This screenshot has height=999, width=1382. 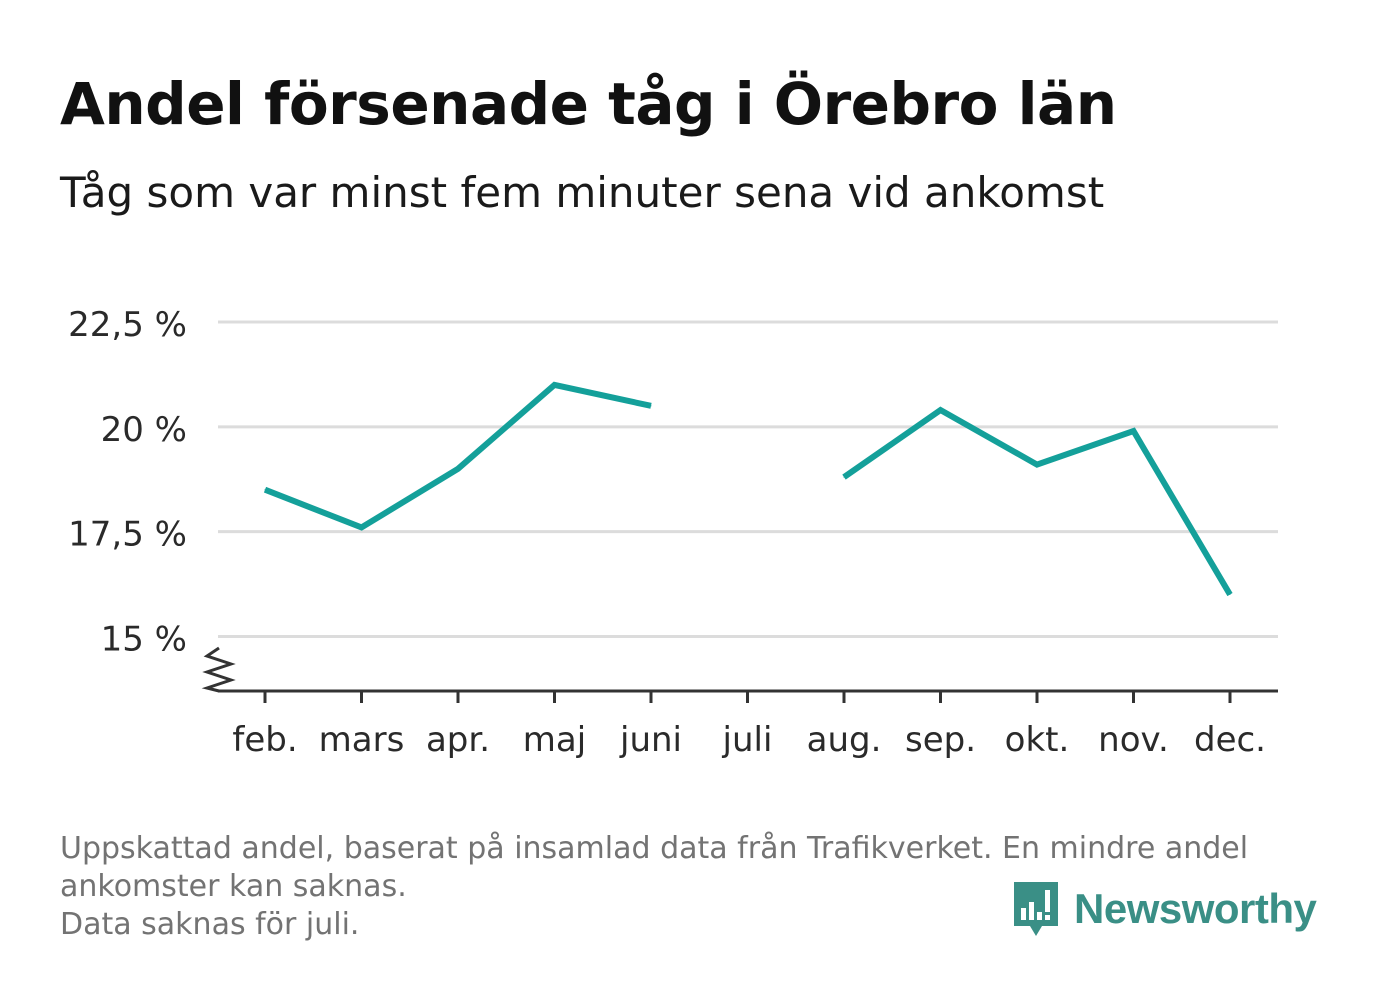 I want to click on y-tick-label: 17,5 %, so click(x=127, y=535).